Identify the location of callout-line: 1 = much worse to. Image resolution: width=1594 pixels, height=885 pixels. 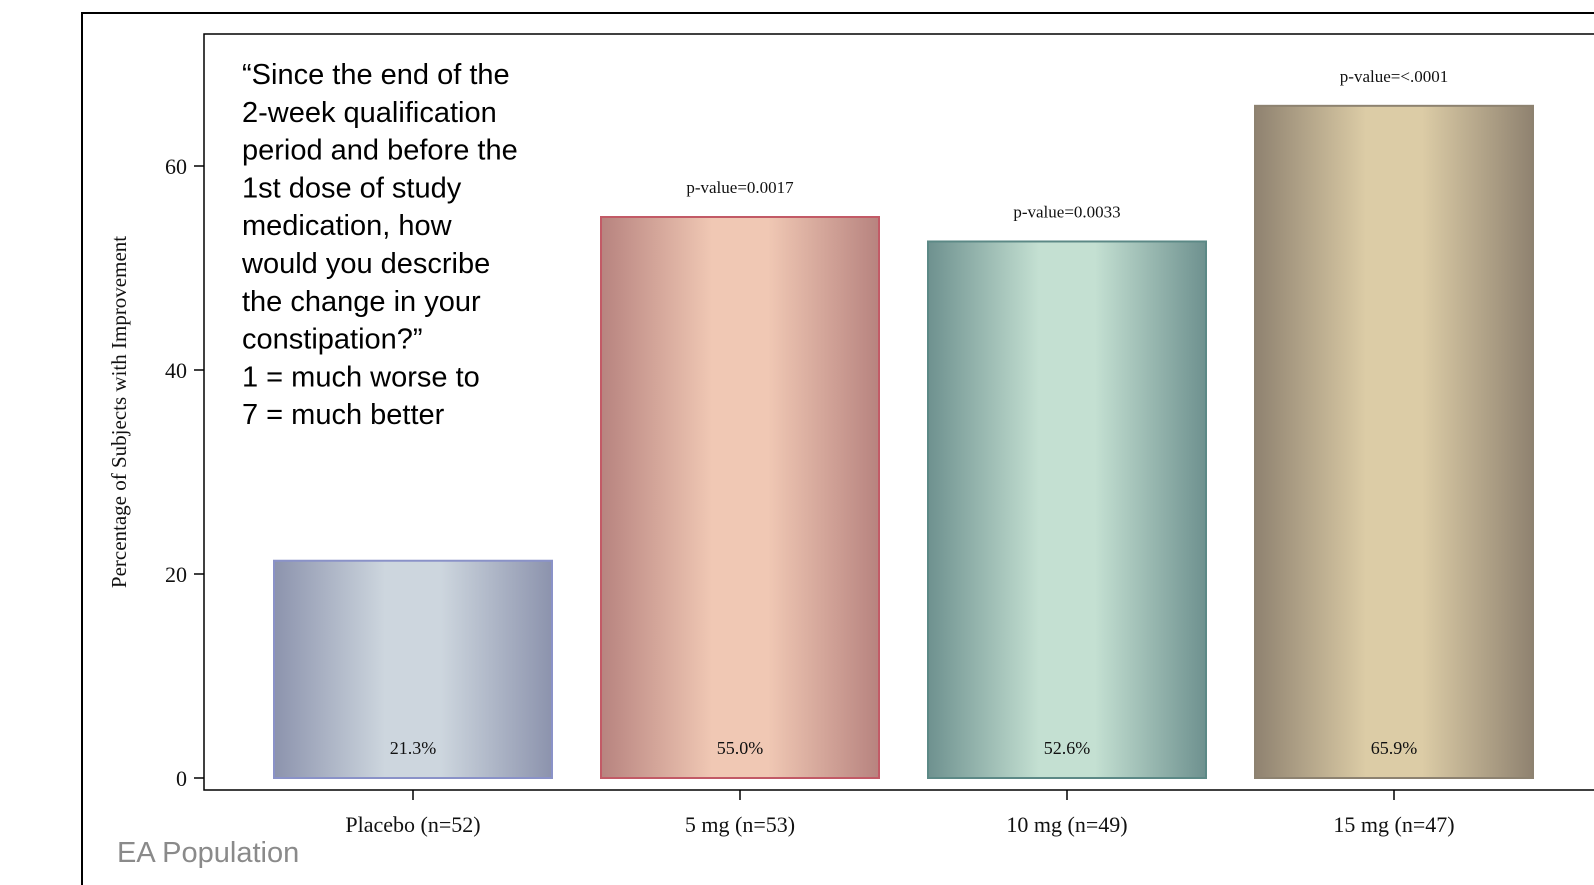
(361, 377).